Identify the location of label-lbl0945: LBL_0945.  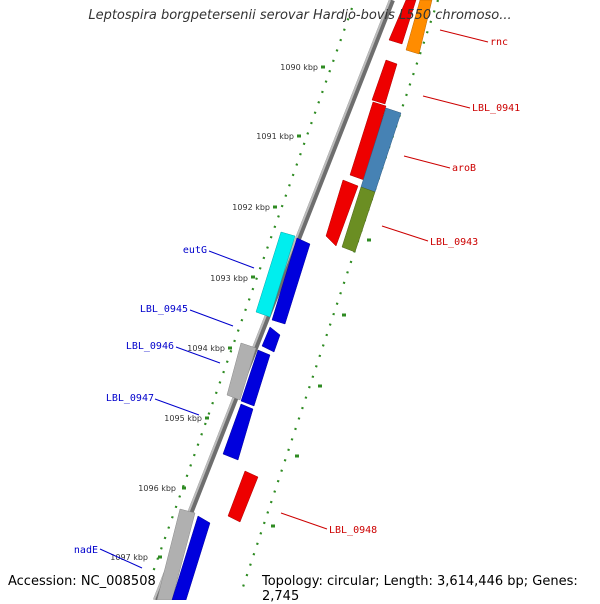
(164, 309).